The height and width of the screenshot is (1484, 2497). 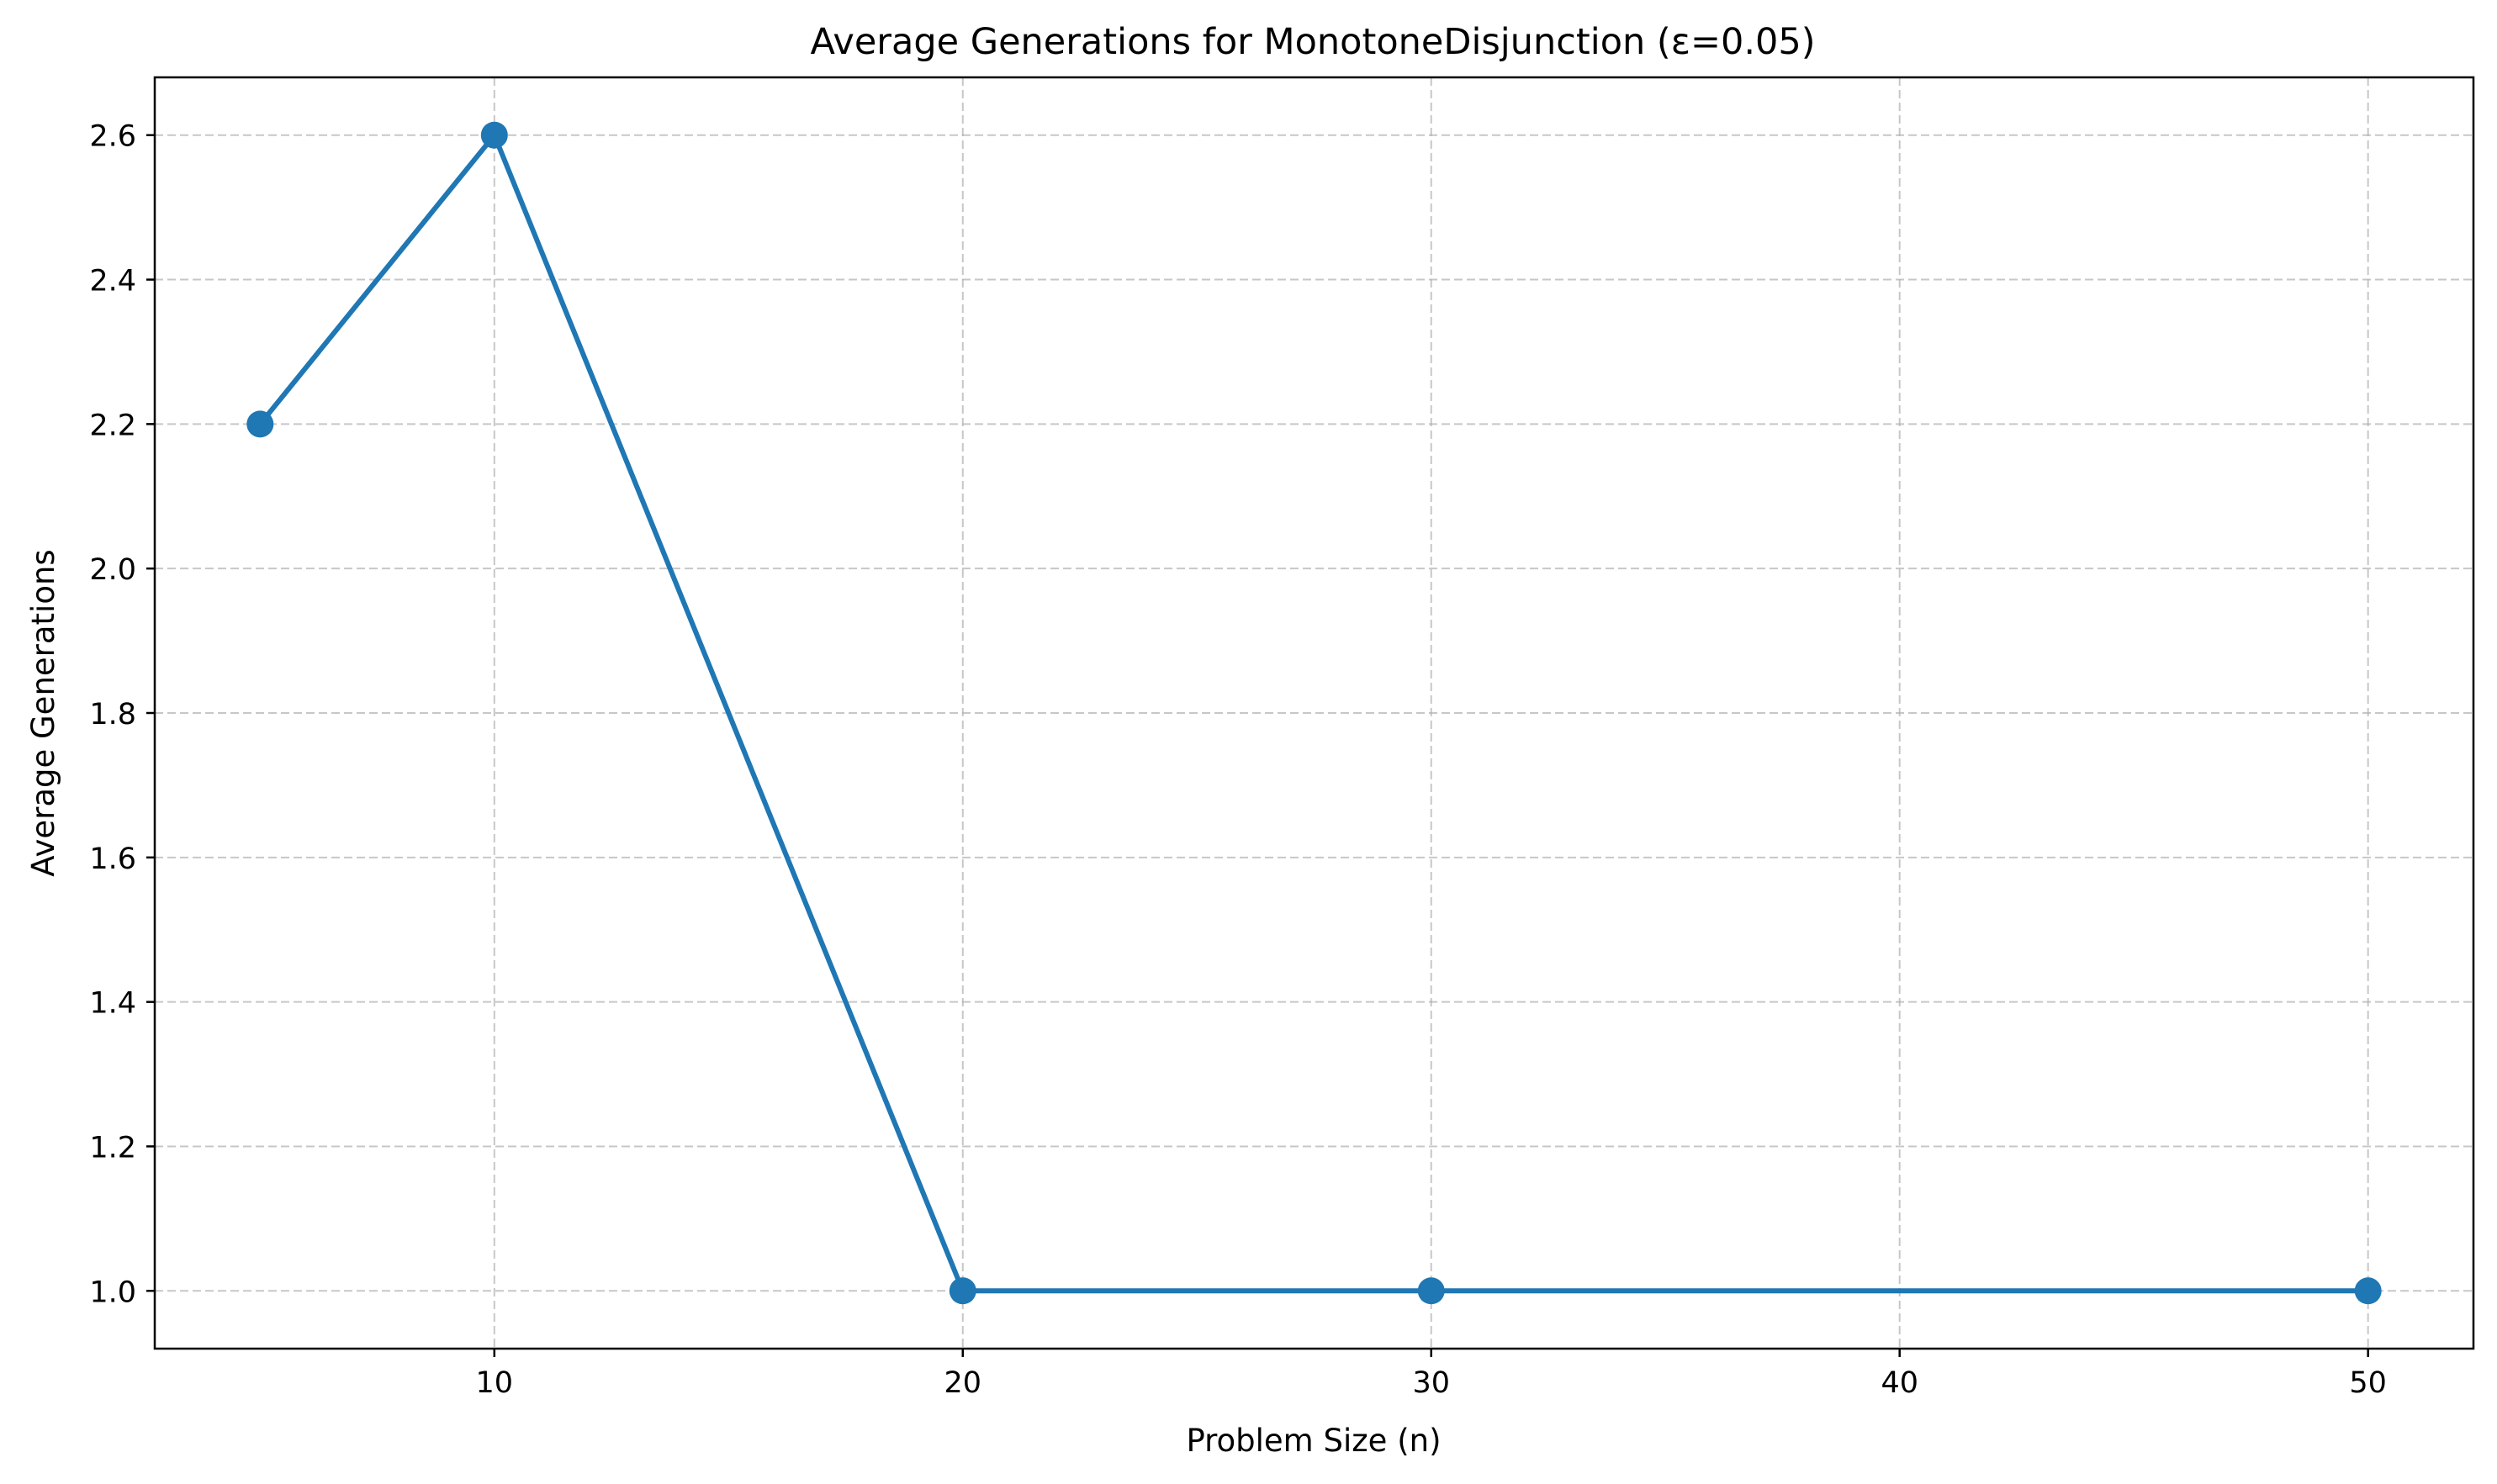 What do you see at coordinates (2368, 1383) in the screenshot?
I see `x-tick-label: 50` at bounding box center [2368, 1383].